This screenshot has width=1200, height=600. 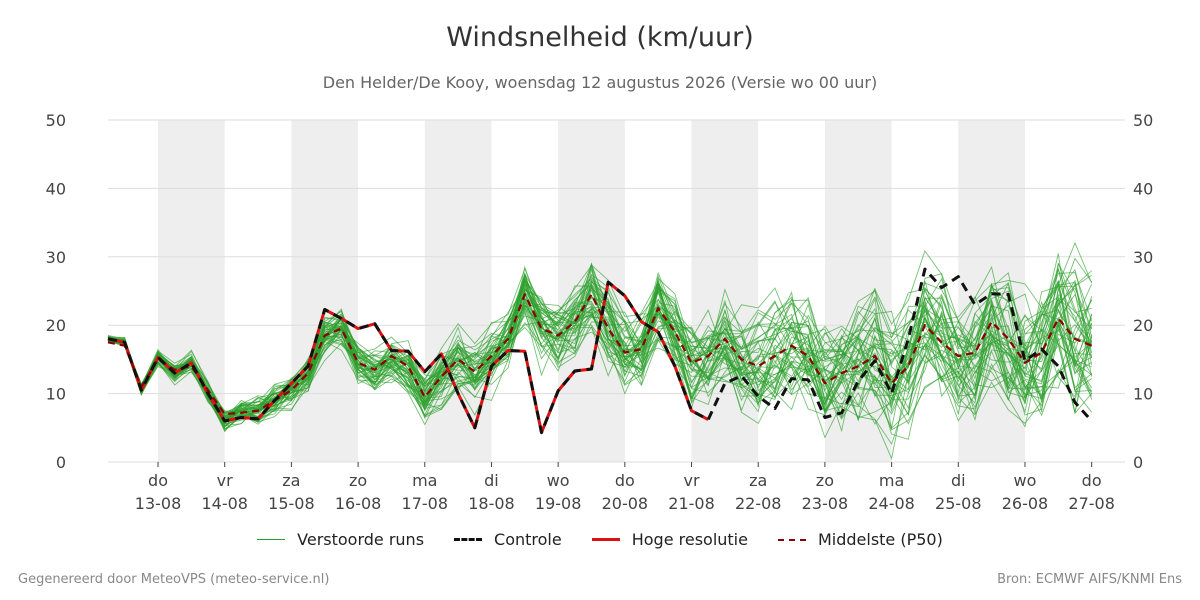 I want to click on x-tick-day-8: vr, so click(x=692, y=480).